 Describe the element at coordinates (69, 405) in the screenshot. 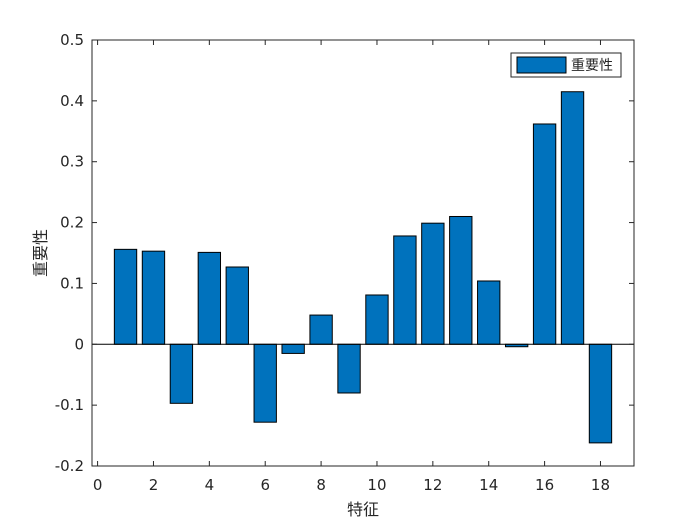

I see `y-tick-label: -0.1` at that location.